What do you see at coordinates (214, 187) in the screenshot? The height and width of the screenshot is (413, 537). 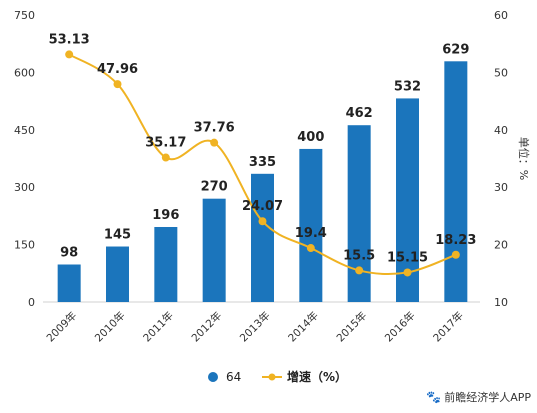 I see `bar-value-label: 270` at bounding box center [214, 187].